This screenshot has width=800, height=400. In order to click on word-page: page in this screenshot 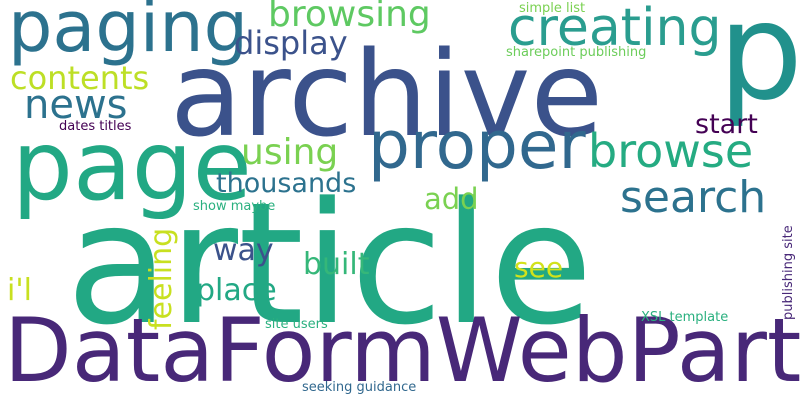, I will do `click(132, 166)`.